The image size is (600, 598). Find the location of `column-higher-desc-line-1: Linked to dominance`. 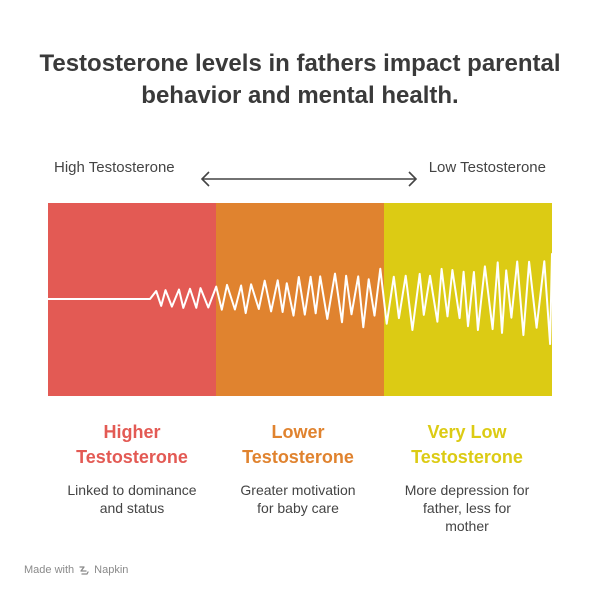

column-higher-desc-line-1: Linked to dominance is located at coordinates (132, 490).